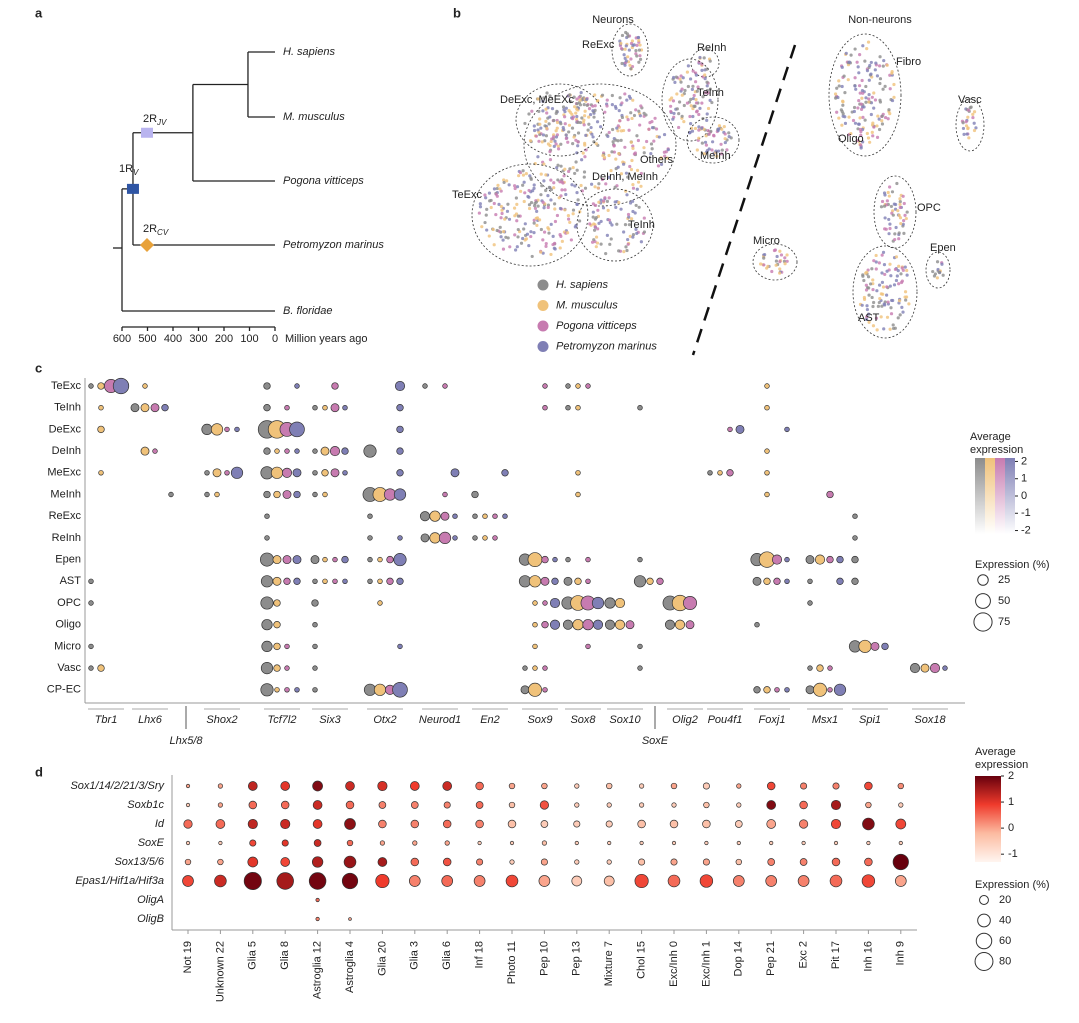 The image size is (1079, 1023). Describe the element at coordinates (577, 958) in the screenshot. I see `column-label: Pep 13` at that location.